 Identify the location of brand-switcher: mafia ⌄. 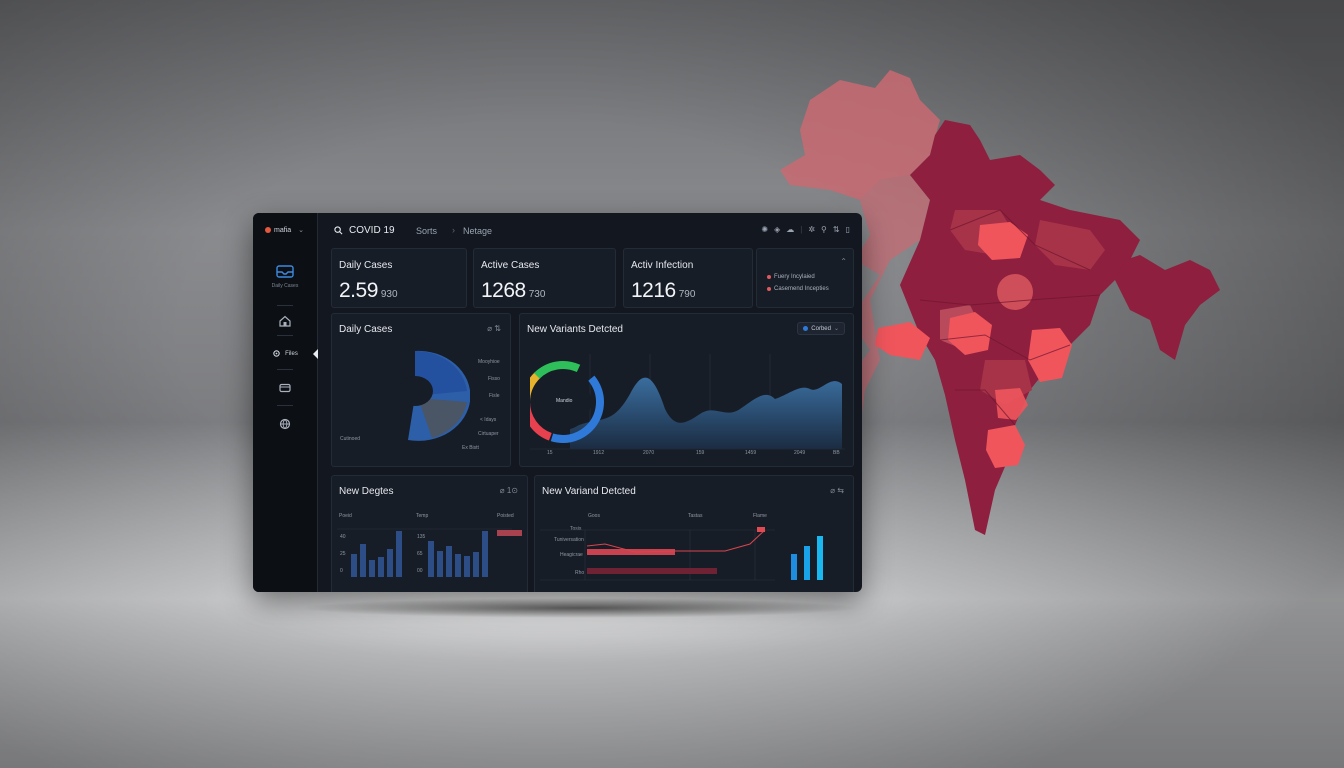
(284, 230).